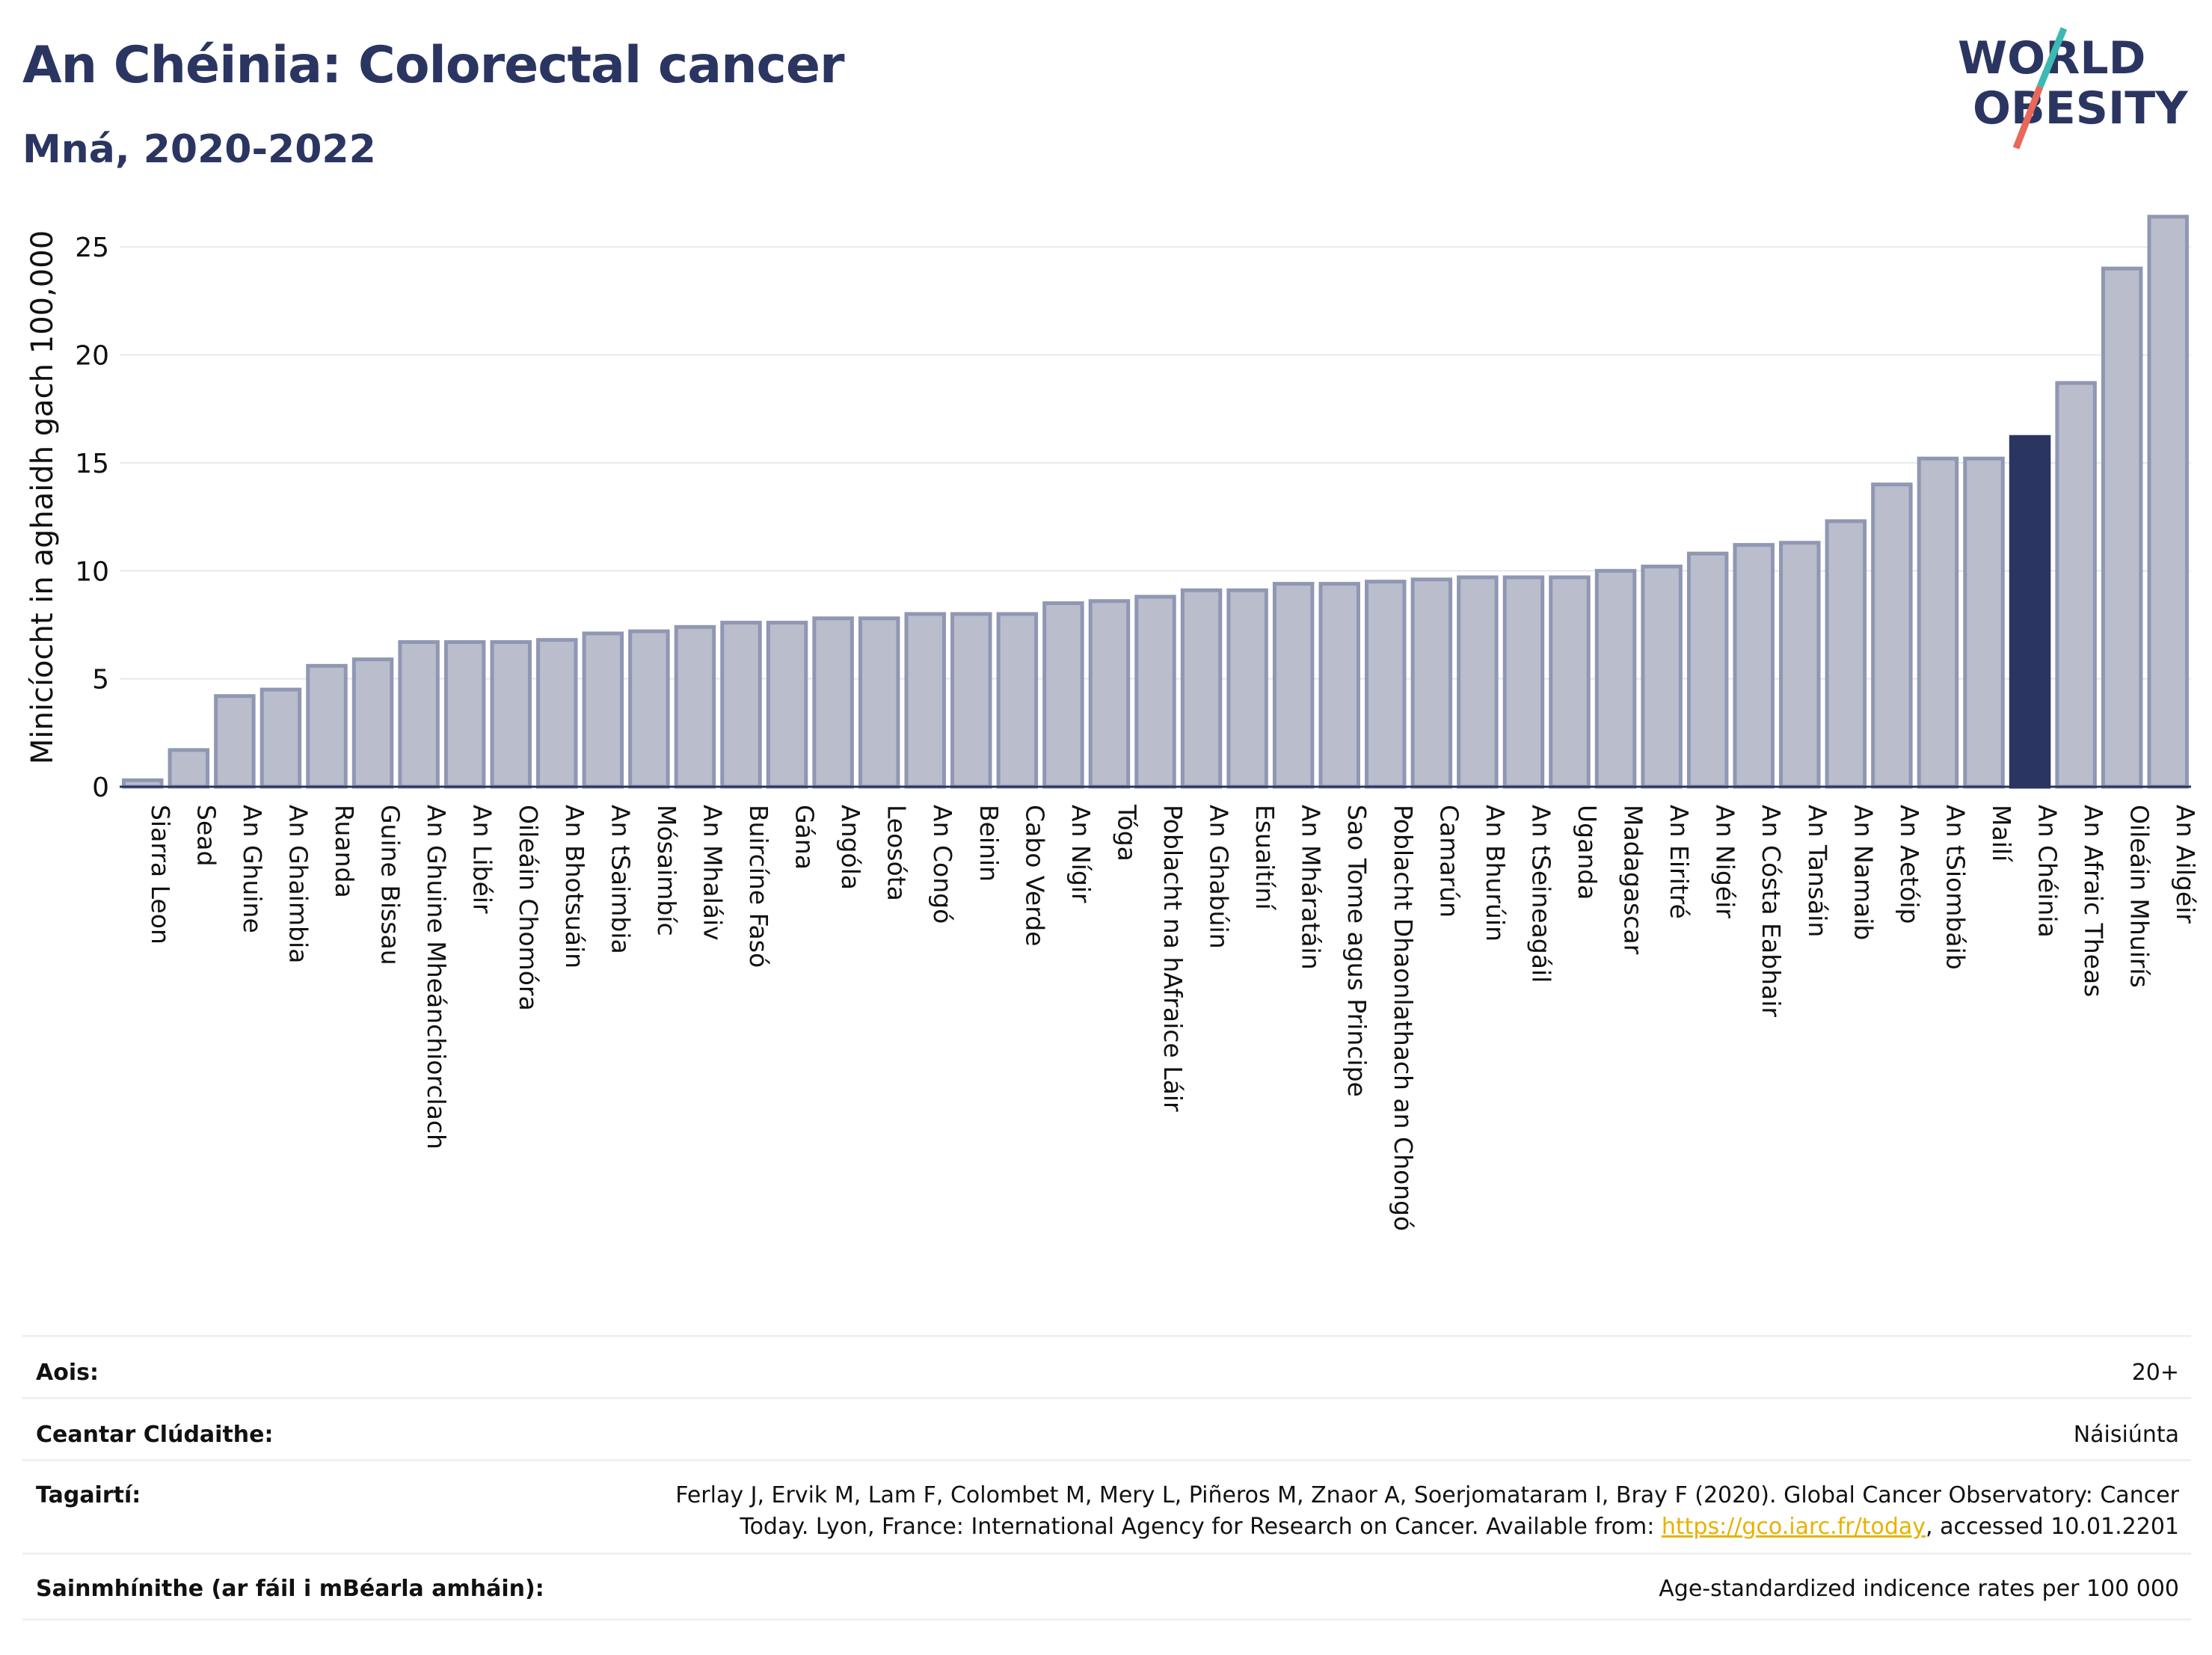  Describe the element at coordinates (92, 571) in the screenshot. I see `y-tick-label: 10` at that location.